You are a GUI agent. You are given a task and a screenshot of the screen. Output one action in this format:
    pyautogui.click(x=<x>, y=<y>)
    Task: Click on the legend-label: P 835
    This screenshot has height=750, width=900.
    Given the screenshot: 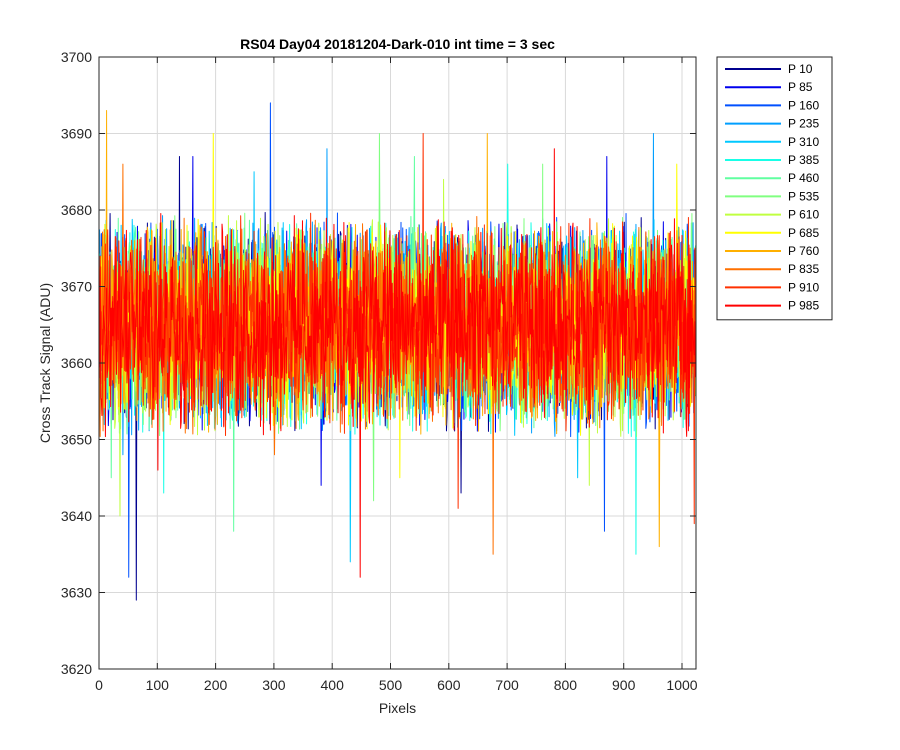 What is the action you would take?
    pyautogui.click(x=803, y=269)
    